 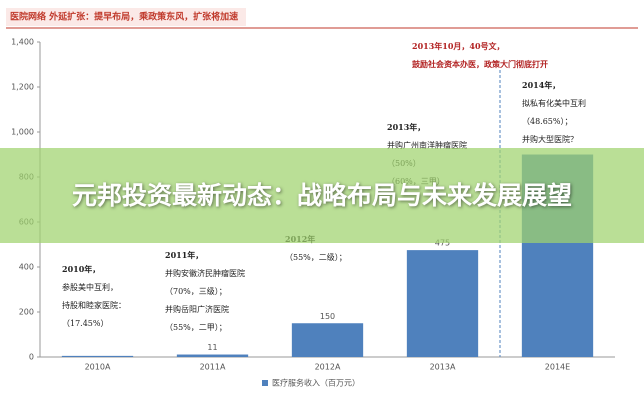 What do you see at coordinates (316, 383) in the screenshot?
I see `legend-label: 医疗服务收入（百万元）` at bounding box center [316, 383].